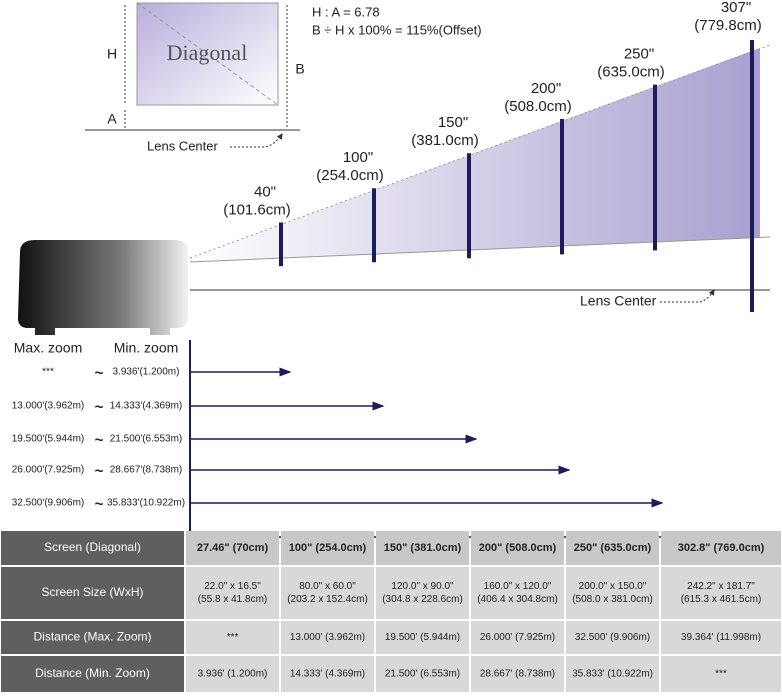 The height and width of the screenshot is (698, 782). What do you see at coordinates (112, 54) in the screenshot?
I see `h-label: H` at bounding box center [112, 54].